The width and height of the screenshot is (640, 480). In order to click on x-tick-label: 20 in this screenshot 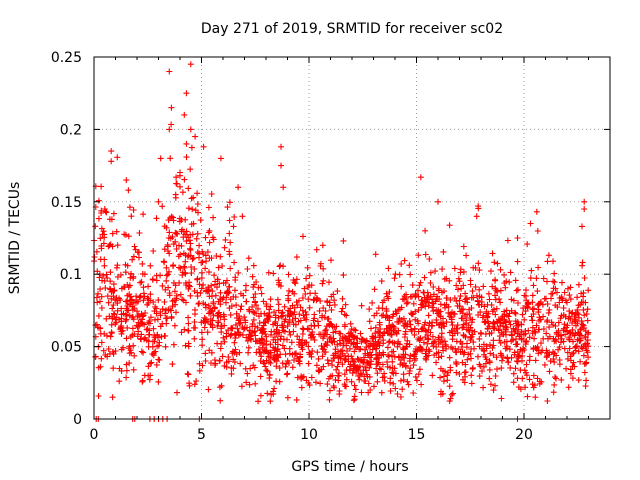, I will do `click(524, 435)`.